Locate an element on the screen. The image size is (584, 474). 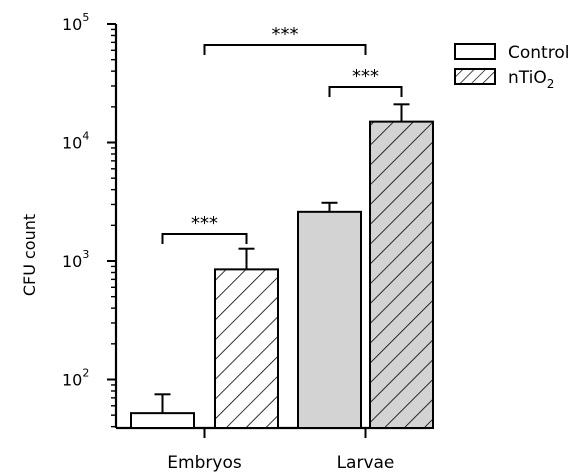
x-category-label: Embryos is located at coordinates (204, 463).